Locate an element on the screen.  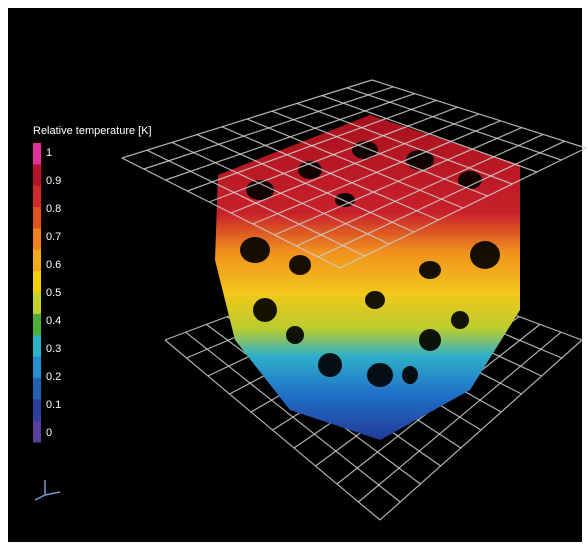
legend-tick-label: 0.7 is located at coordinates (53, 237).